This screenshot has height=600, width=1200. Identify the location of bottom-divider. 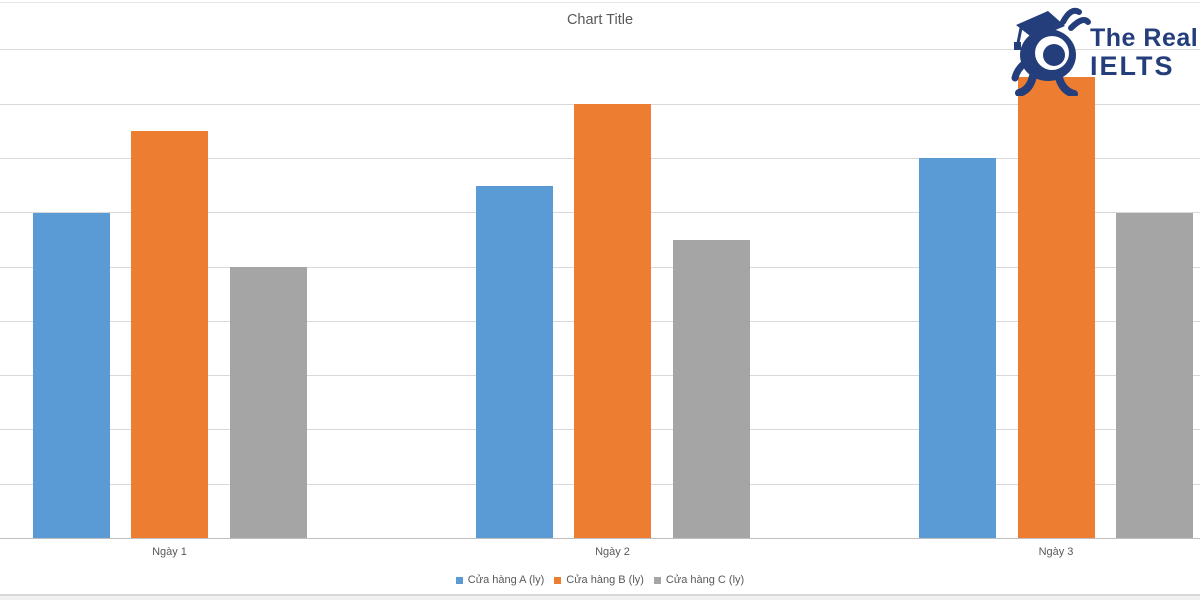
(600, 595).